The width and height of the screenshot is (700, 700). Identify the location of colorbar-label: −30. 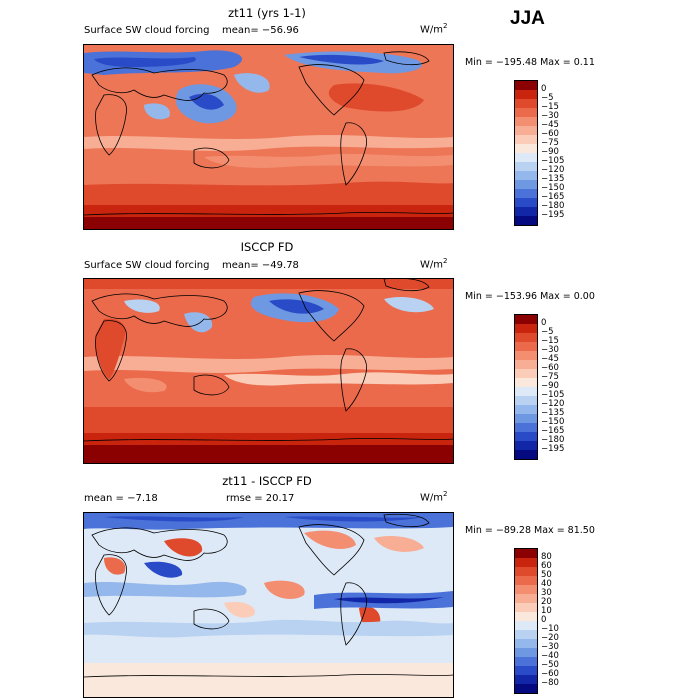
(550, 350).